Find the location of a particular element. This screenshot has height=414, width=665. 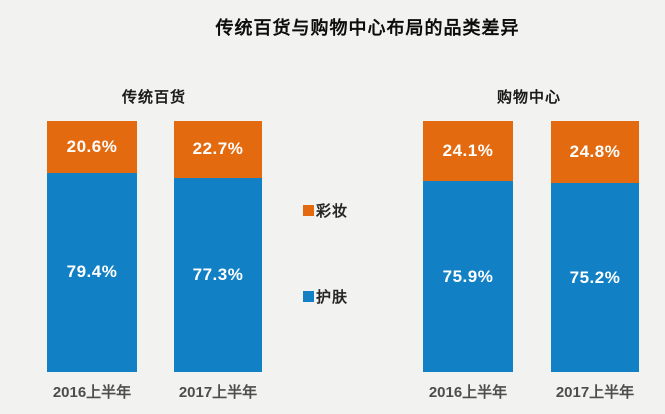

segment-value-label: 79.4% is located at coordinates (92, 272).